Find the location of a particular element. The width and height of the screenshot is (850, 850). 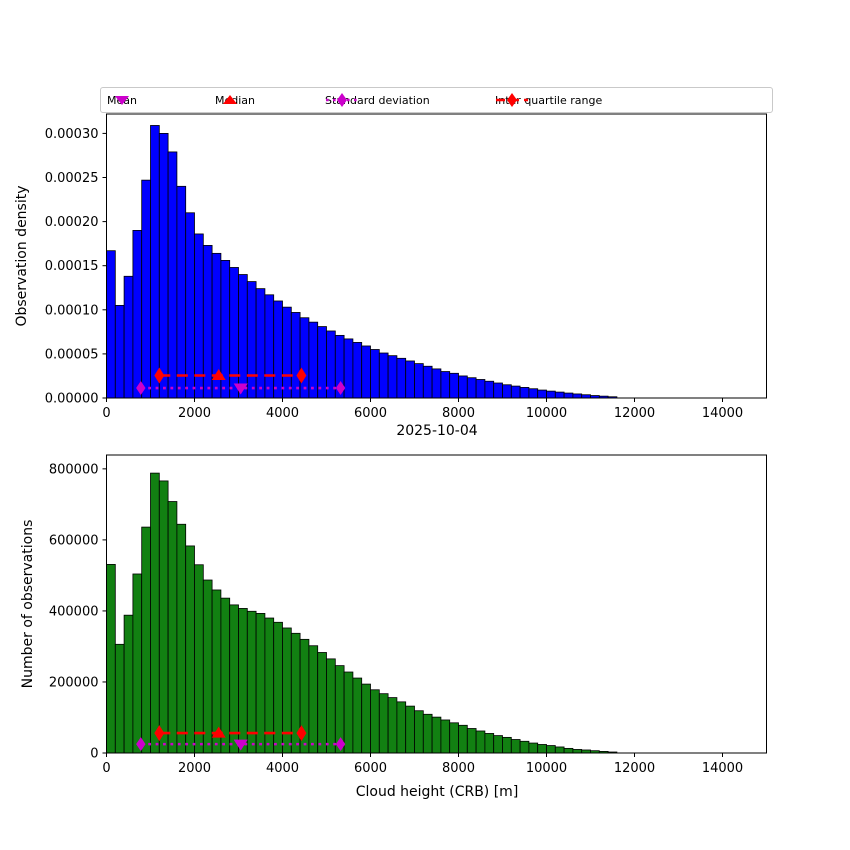

y-tick-label: 0.00025 is located at coordinates (72, 178).